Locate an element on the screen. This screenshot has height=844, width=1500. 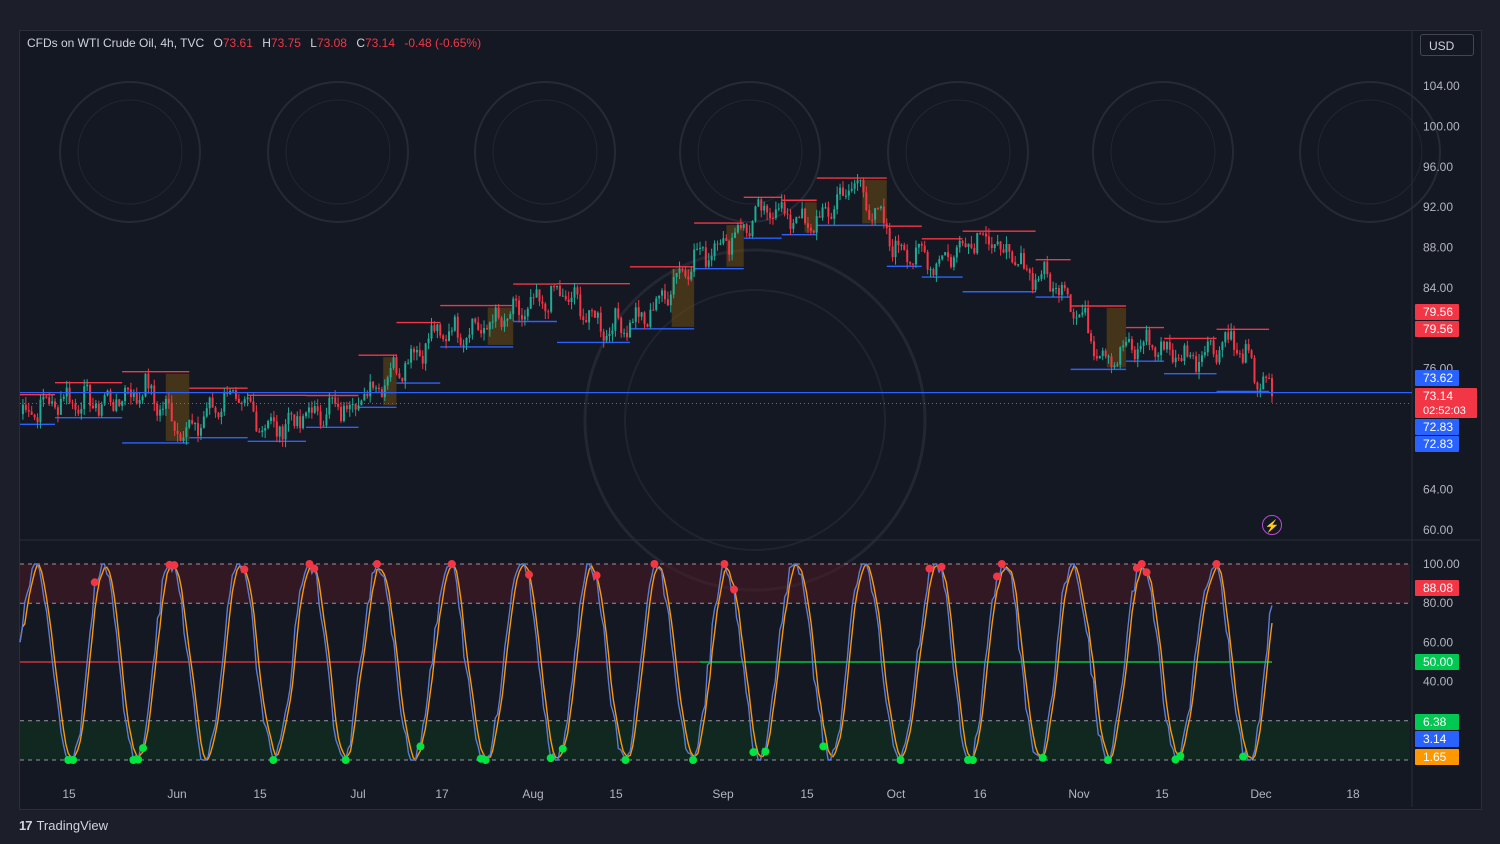
y-tick-label: 84.00 is located at coordinates (1438, 288).